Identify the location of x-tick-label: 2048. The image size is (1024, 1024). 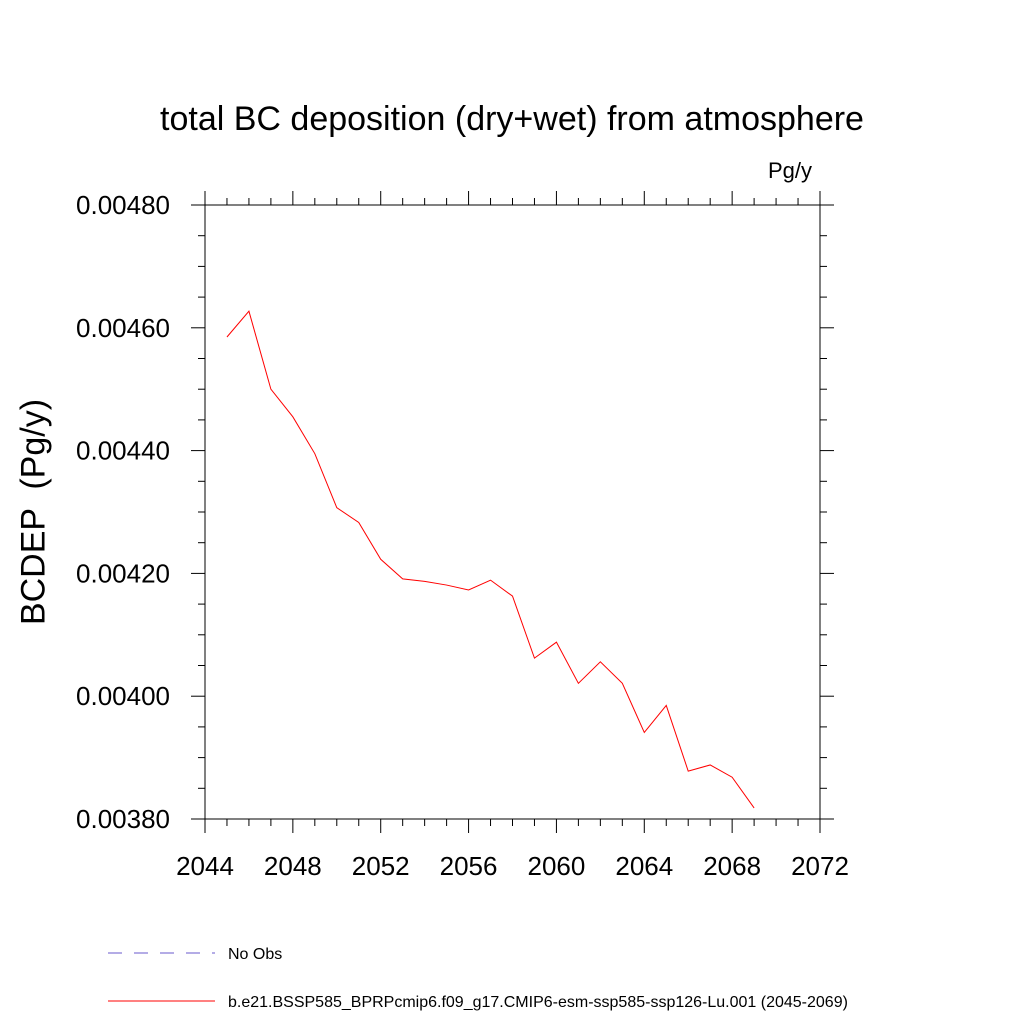
(293, 866).